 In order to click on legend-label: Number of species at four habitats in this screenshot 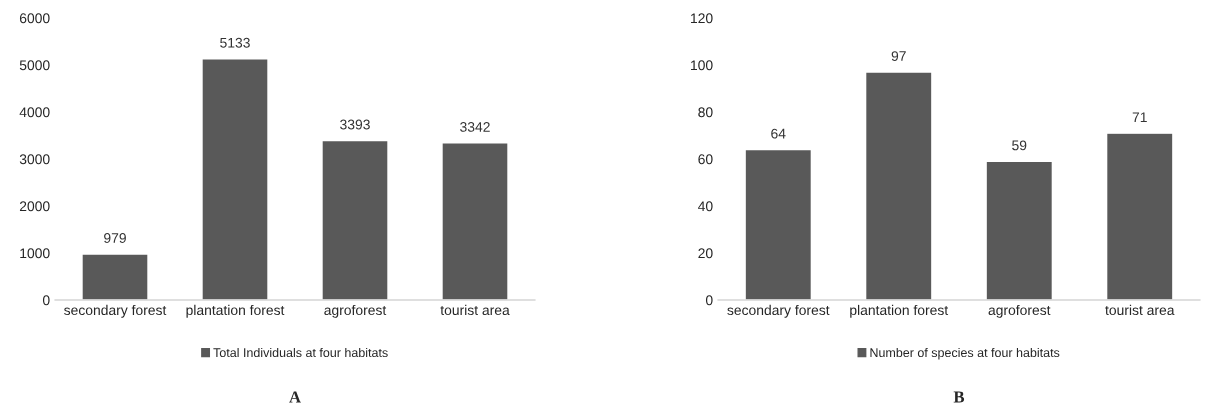, I will do `click(965, 353)`.